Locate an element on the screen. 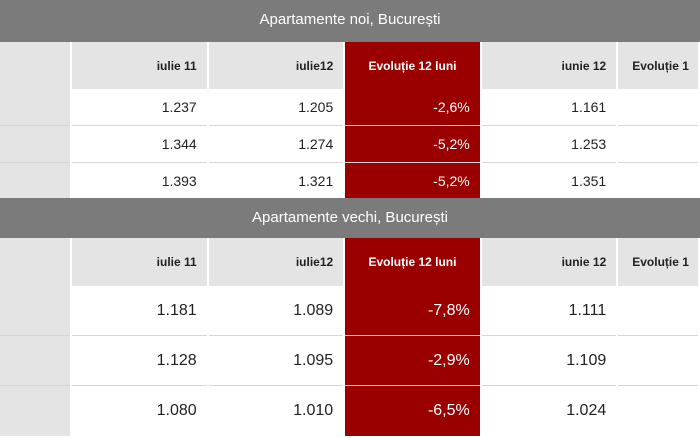 This screenshot has width=700, height=438. value-july-12: 1.205 is located at coordinates (276, 107).